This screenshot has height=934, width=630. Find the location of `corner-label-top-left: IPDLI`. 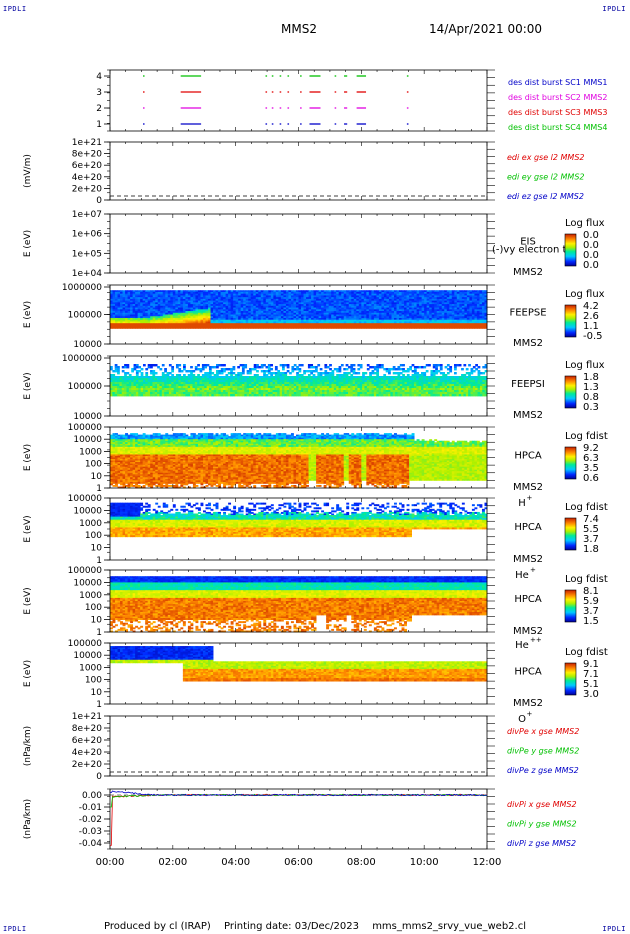

corner-label-top-left: IPDLI is located at coordinates (15, 9).